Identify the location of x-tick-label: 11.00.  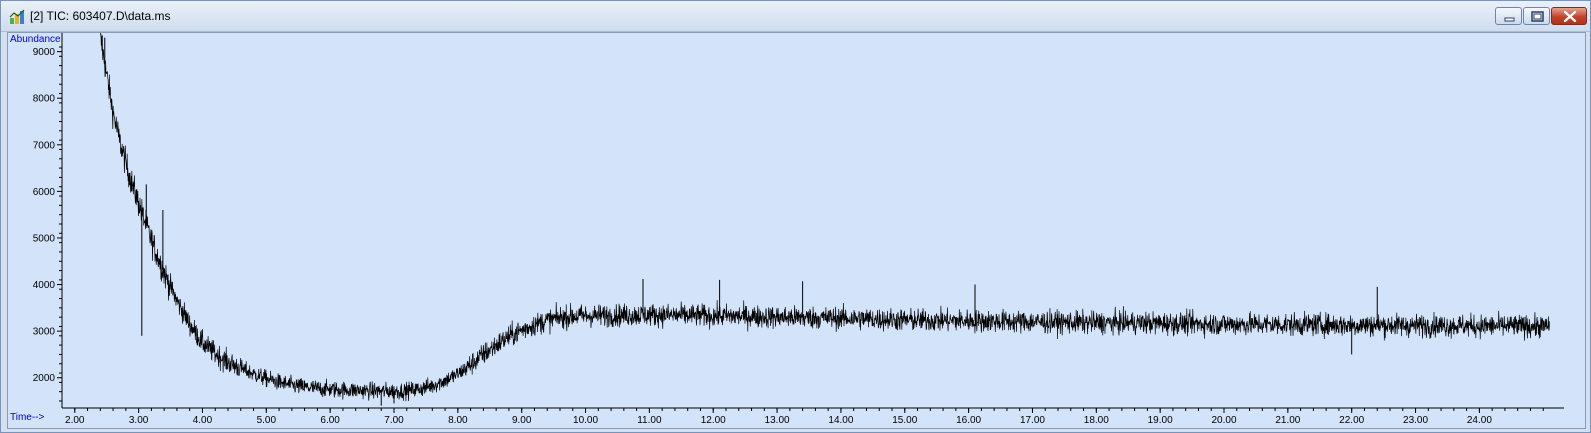
(649, 420).